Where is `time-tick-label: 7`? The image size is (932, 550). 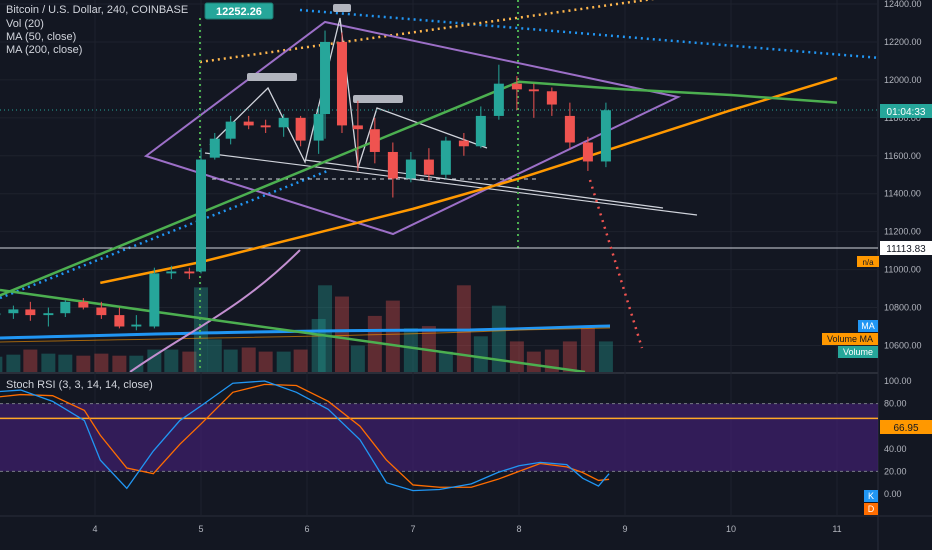 time-tick-label: 7 is located at coordinates (412, 529).